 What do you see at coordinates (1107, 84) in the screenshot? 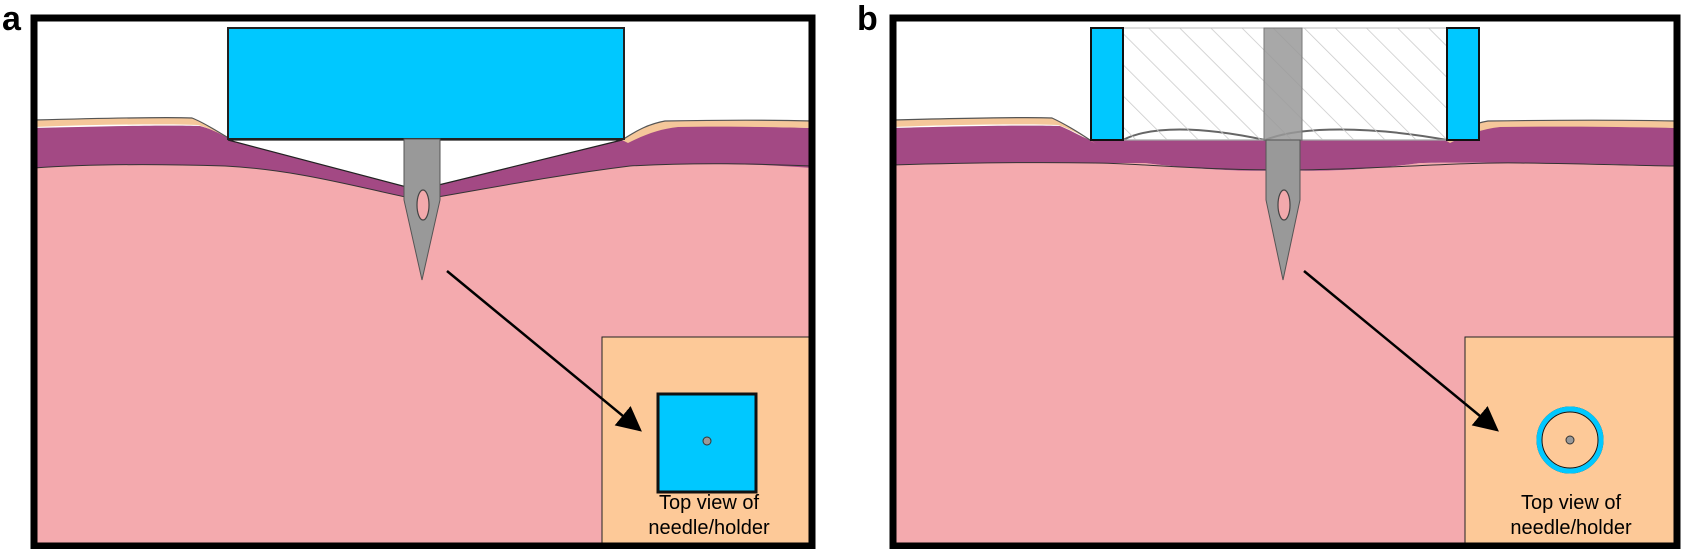
I see `panel-b-holder-left-wall` at bounding box center [1107, 84].